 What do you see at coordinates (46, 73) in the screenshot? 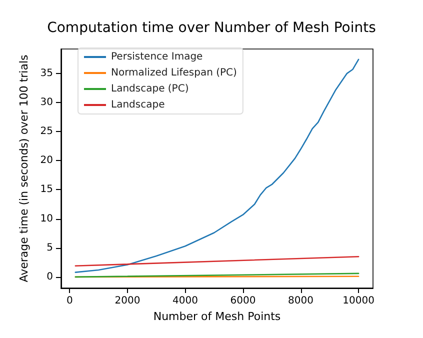
I see `y-tick-label: 35` at bounding box center [46, 73].